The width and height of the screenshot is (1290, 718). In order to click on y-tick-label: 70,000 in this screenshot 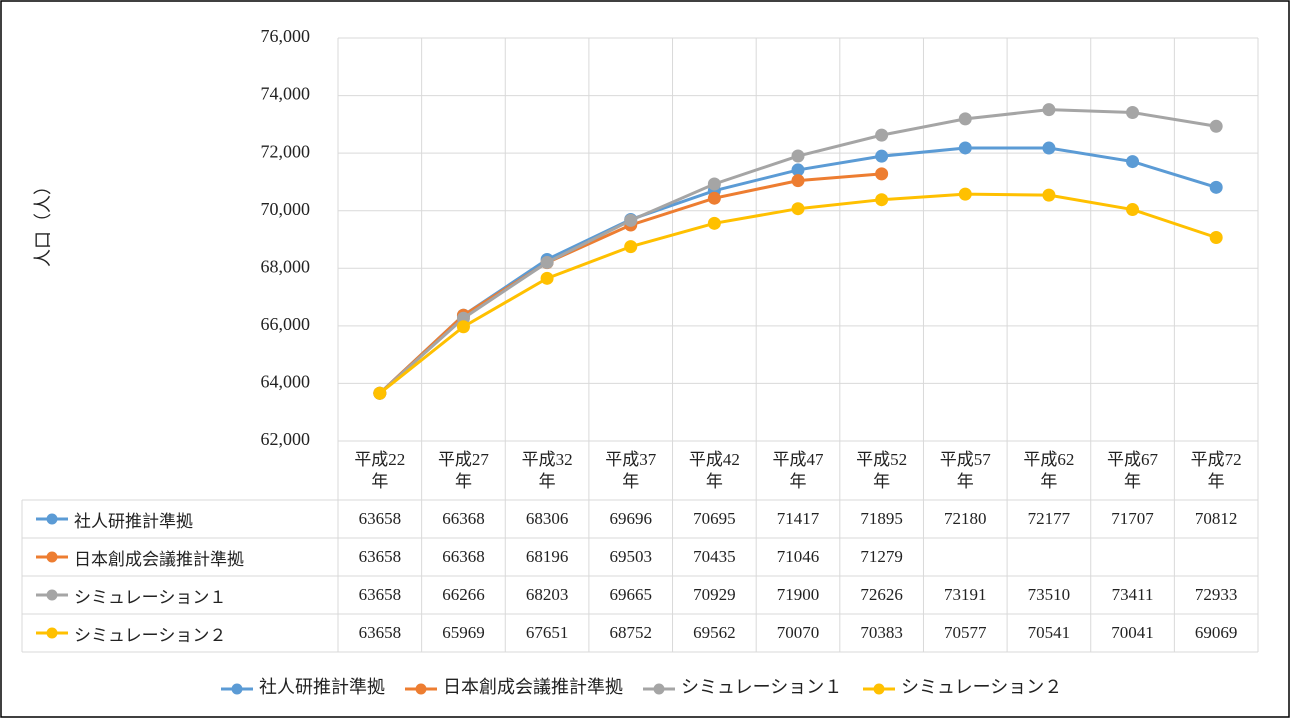, I will do `click(286, 209)`.